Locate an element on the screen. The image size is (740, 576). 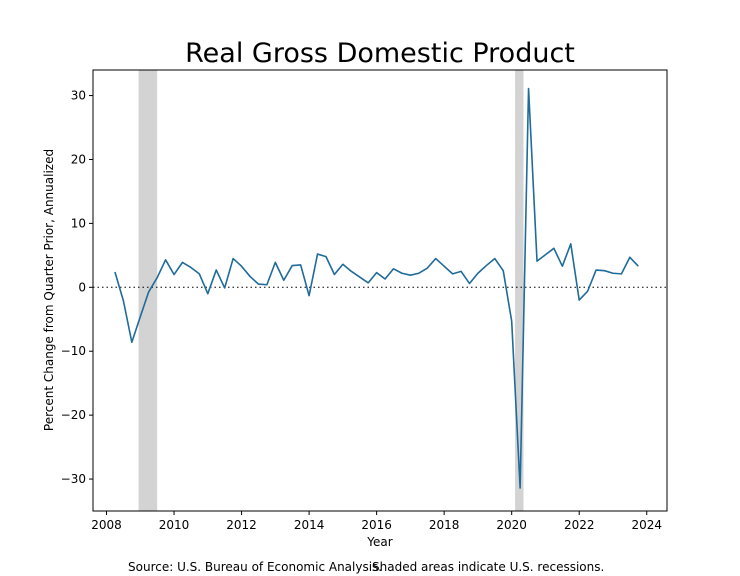
x-axis-ticks: 2008 2010 2012 2014 2016 2018 2020 2022 2024 is located at coordinates (376, 521).